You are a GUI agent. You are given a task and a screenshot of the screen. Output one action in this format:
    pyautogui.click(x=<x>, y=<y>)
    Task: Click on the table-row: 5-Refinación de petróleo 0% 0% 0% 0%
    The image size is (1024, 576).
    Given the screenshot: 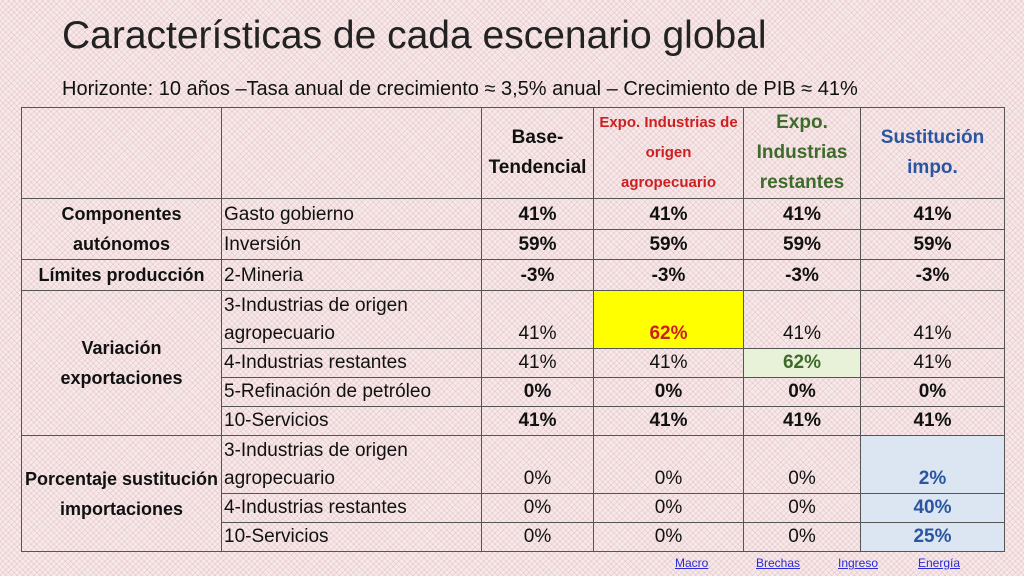 What is the action you would take?
    pyautogui.click(x=513, y=392)
    